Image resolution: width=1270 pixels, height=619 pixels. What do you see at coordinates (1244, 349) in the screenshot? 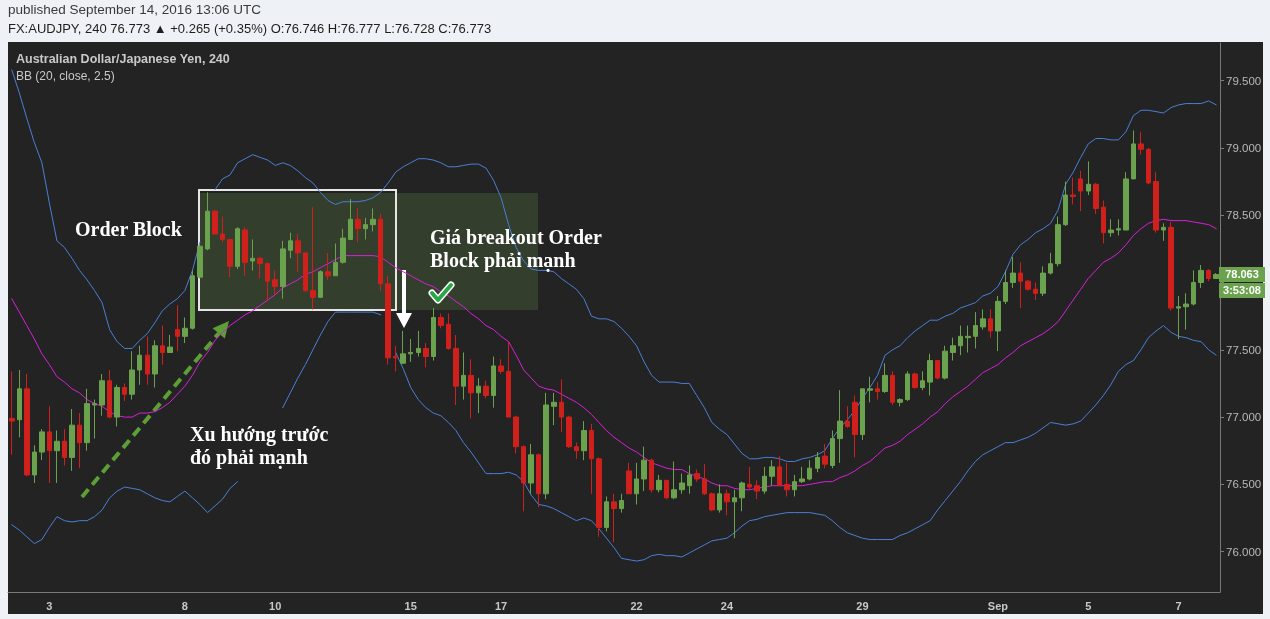
I see `y-tick-label: 77.500` at bounding box center [1244, 349].